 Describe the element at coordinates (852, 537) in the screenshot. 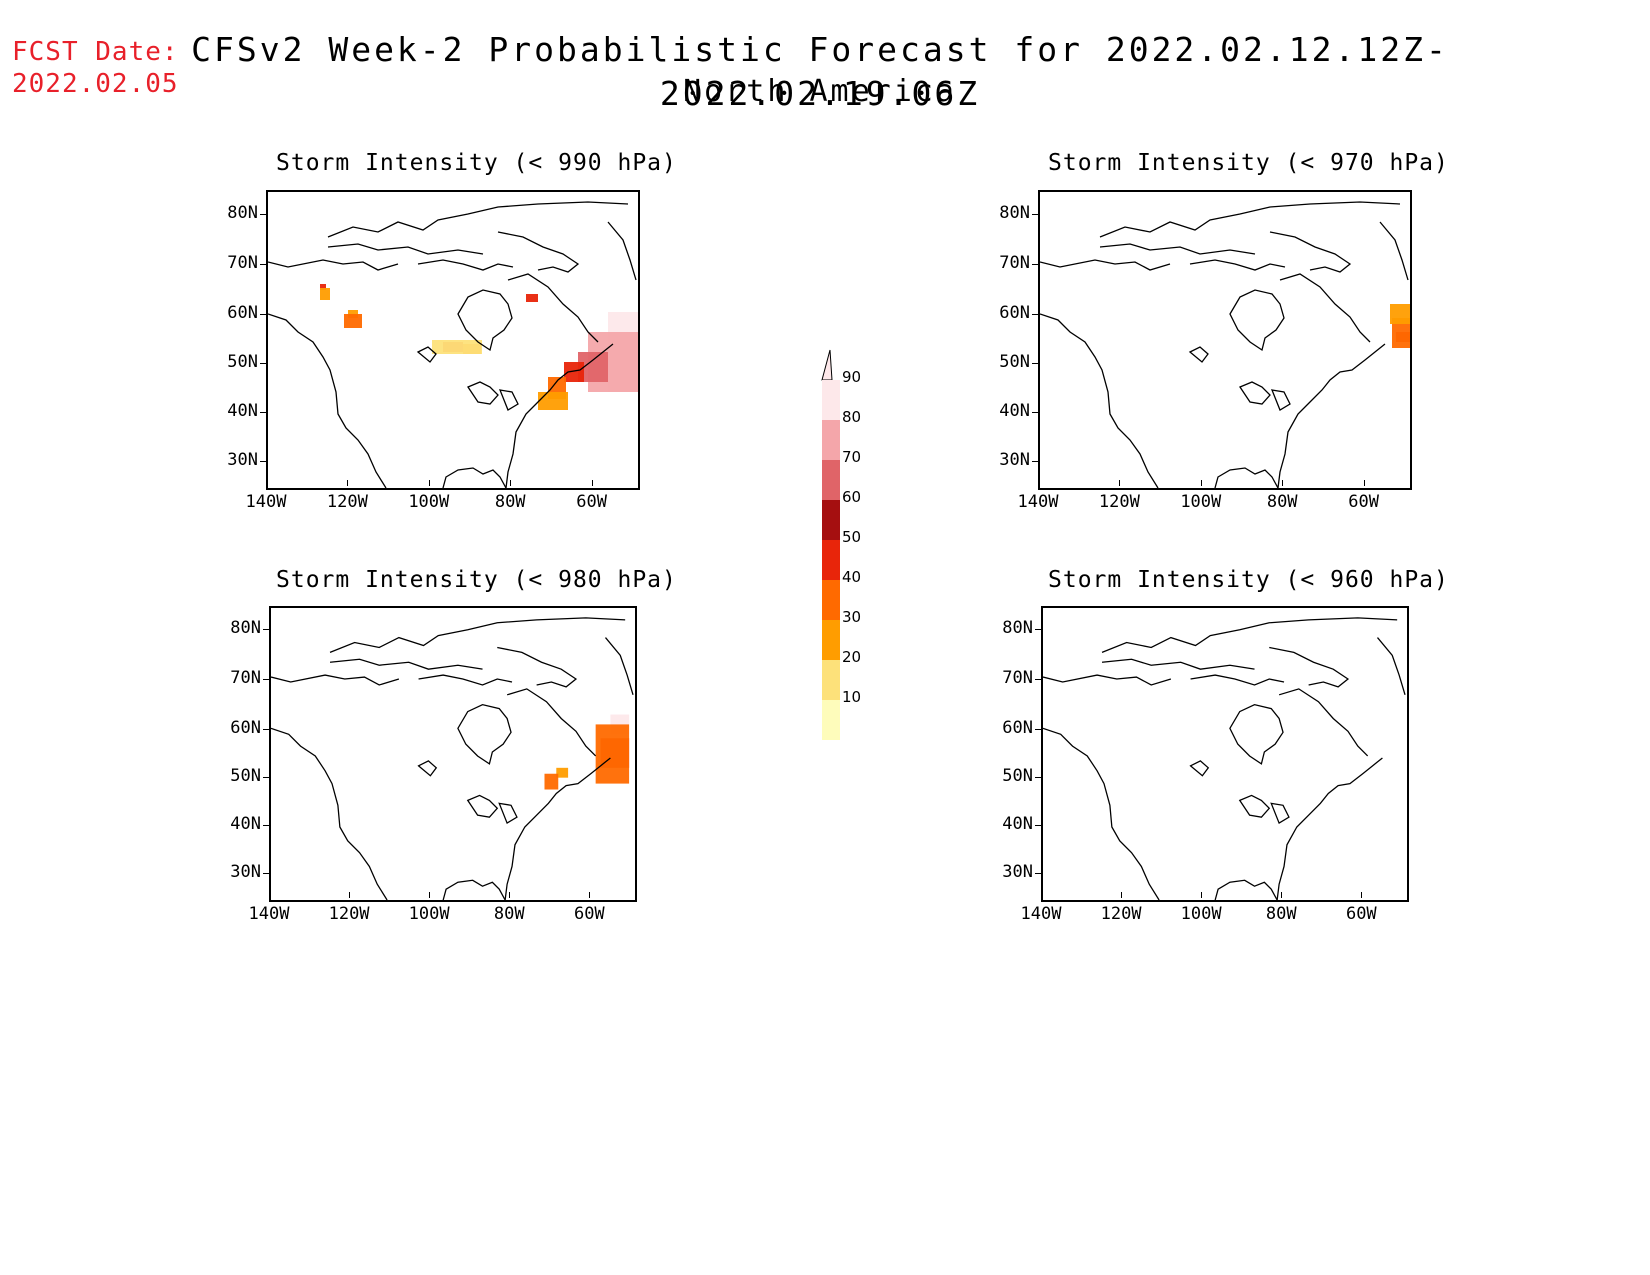

I see `colorbar-label: 50` at that location.